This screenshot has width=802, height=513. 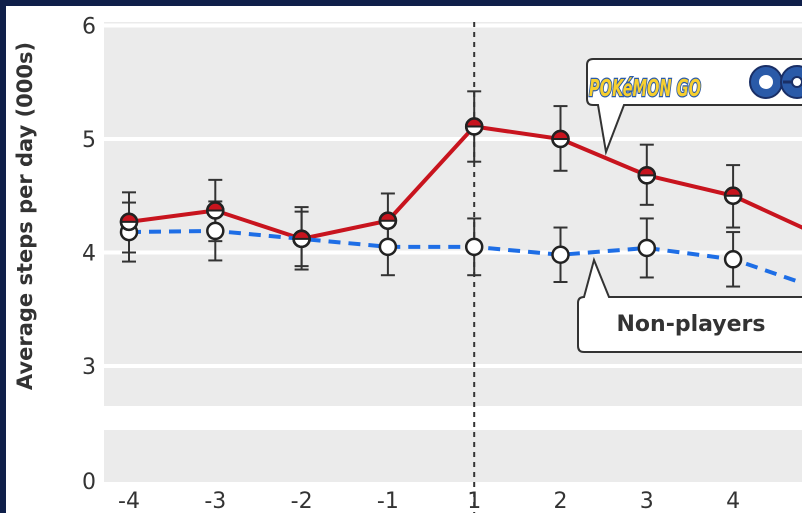 What do you see at coordinates (388, 501) in the screenshot?
I see `x-tick-label: -1` at bounding box center [388, 501].